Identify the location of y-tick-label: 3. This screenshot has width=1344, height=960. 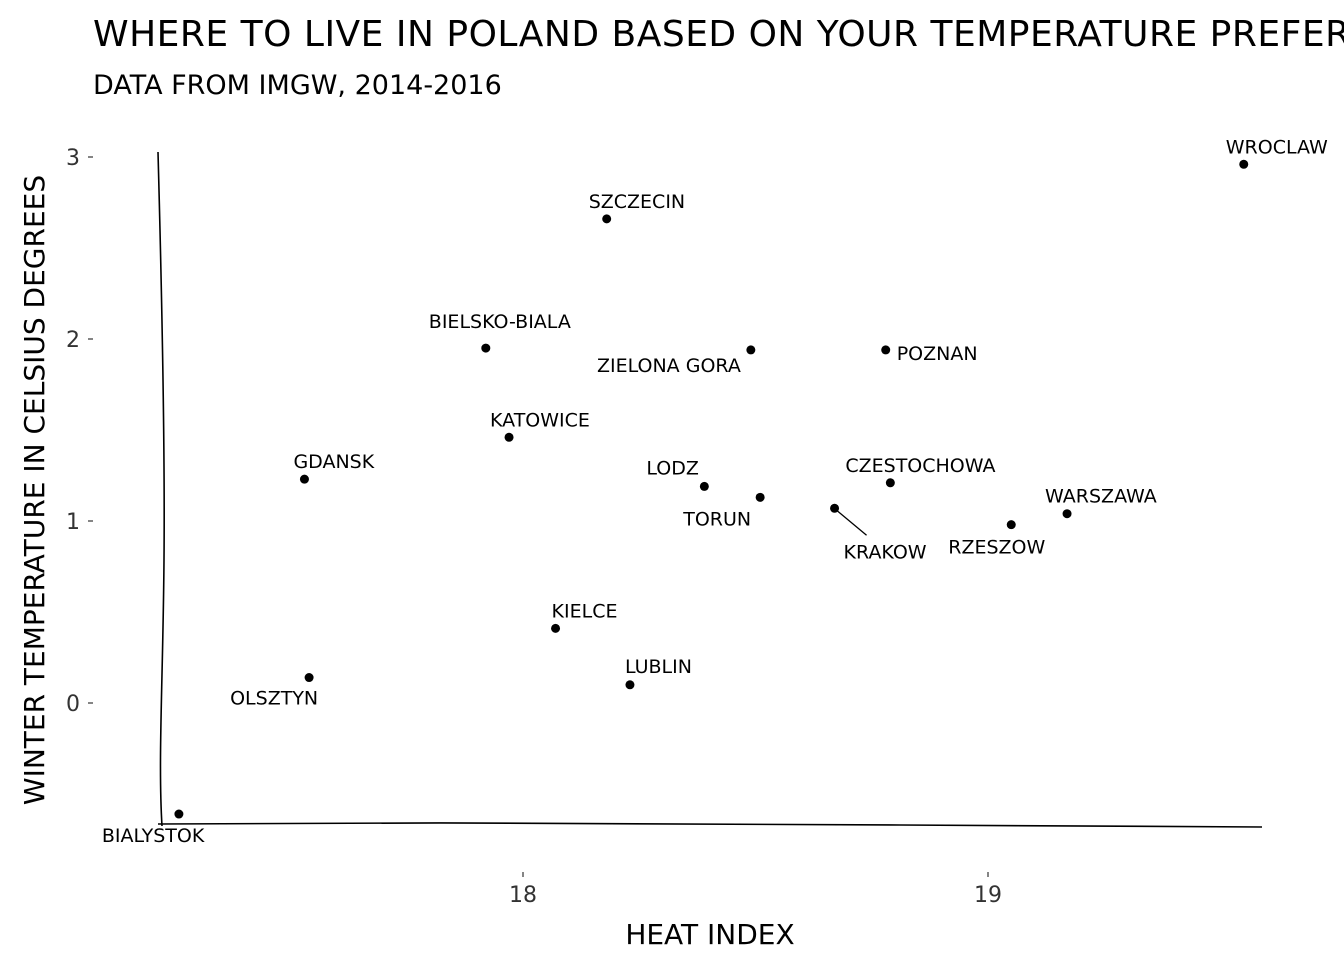
(73, 158).